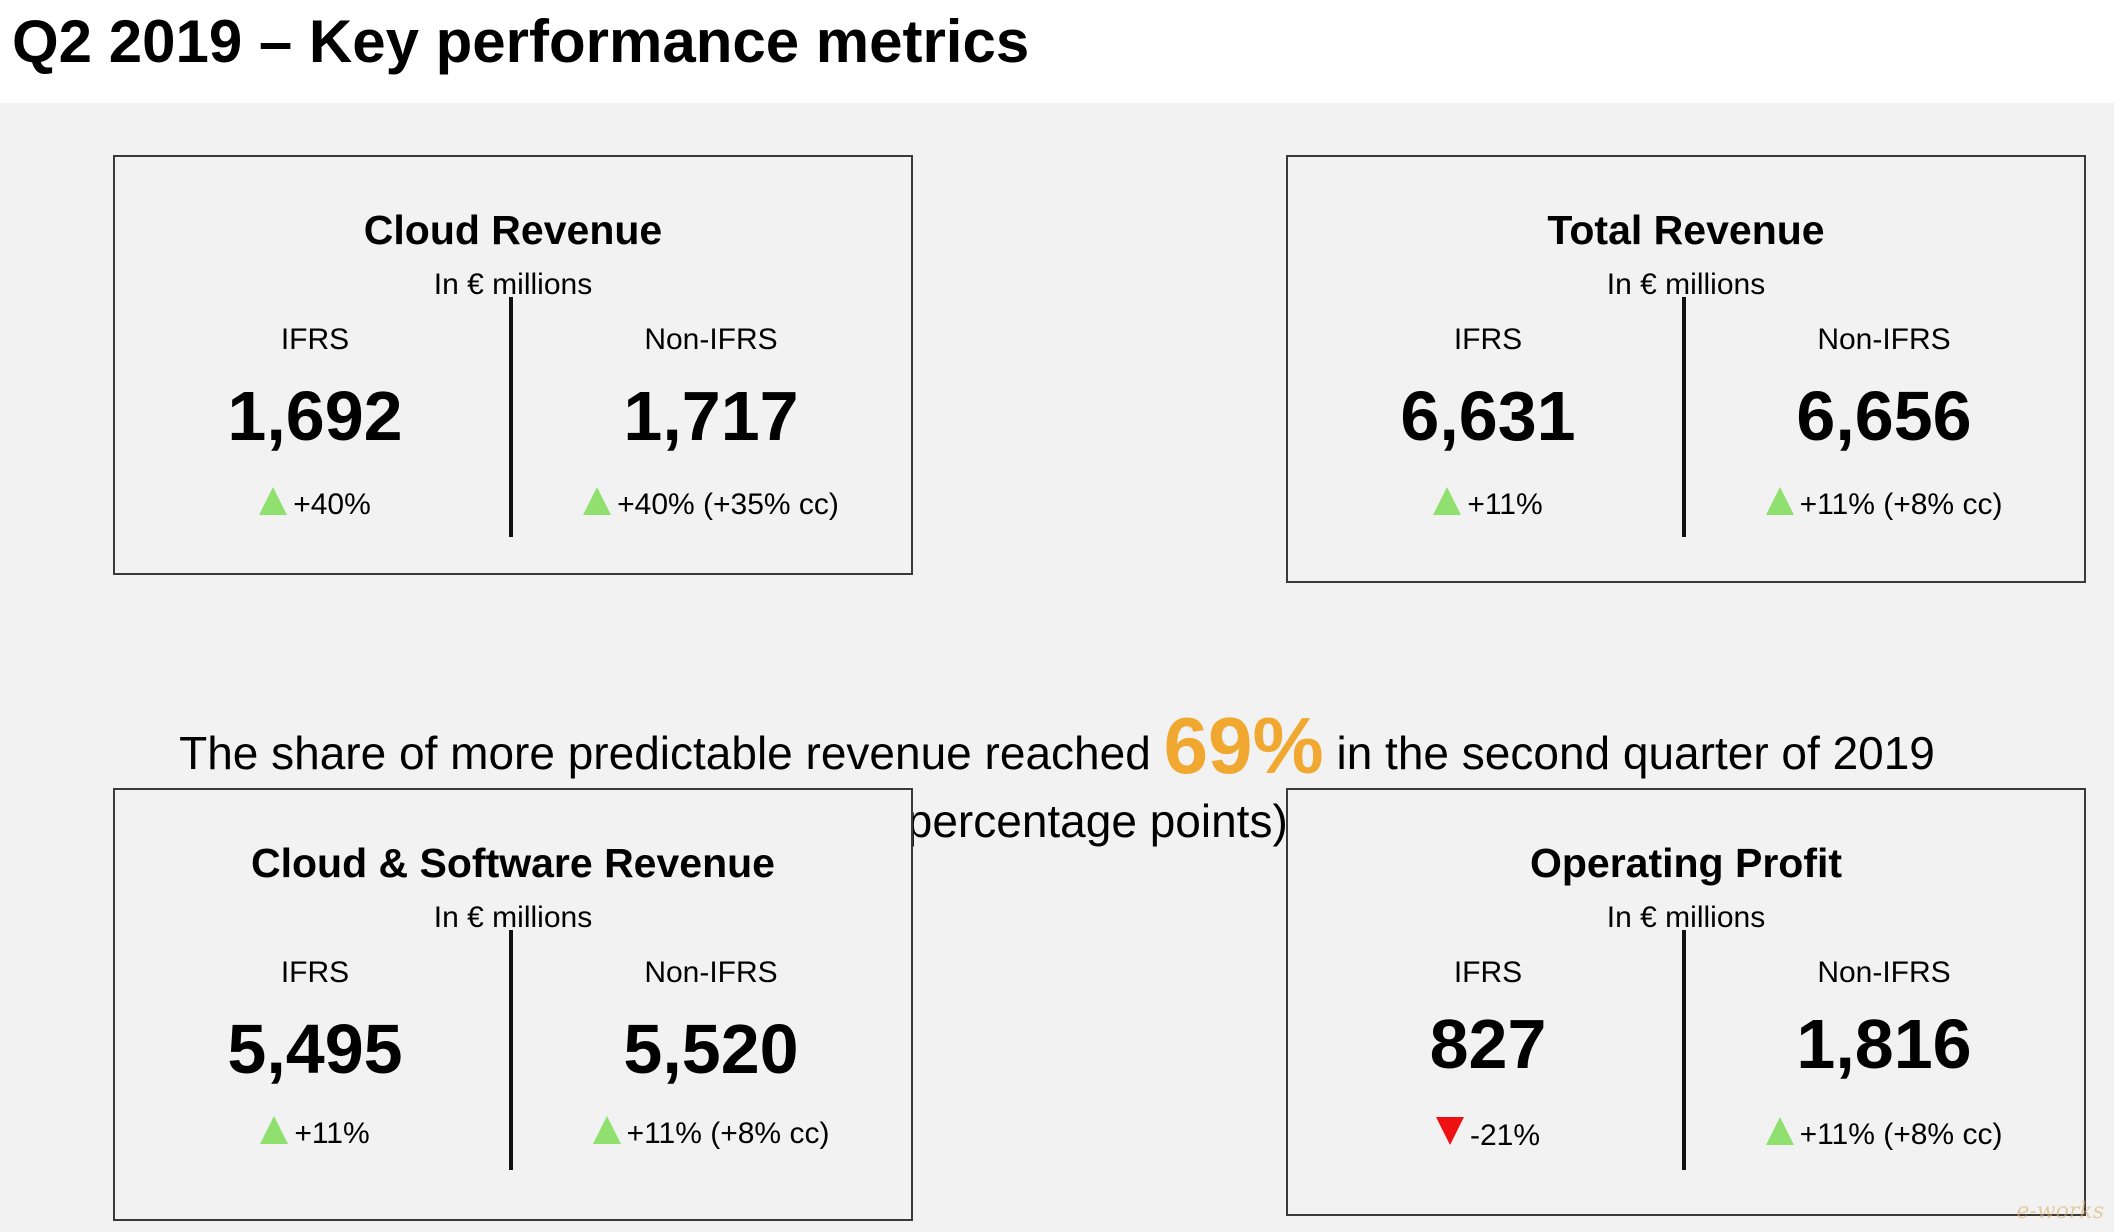 The image size is (2114, 1232). I want to click on non-ifrs-column: Non-IFRS 1,717 +40% (+35% cc), so click(711, 365).